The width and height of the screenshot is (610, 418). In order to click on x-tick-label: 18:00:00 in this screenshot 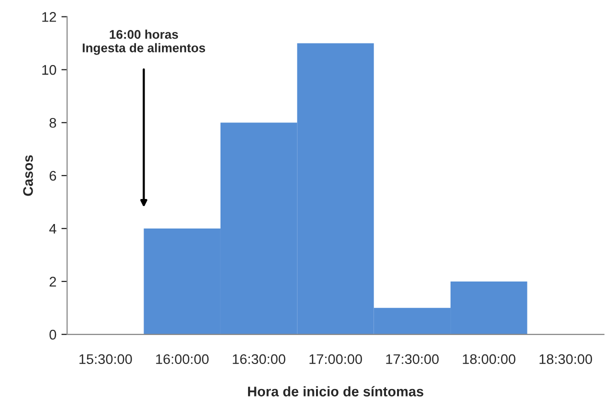, I will do `click(489, 359)`.